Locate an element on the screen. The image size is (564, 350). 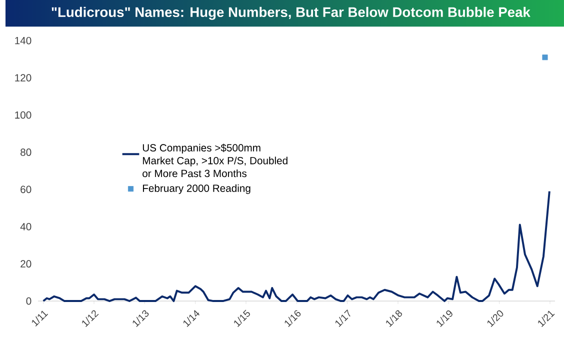
legend-label: US Companies >$500mm Market Cap, >10x P/S, Doubled or More Past 3 Months is located at coordinates (215, 161).